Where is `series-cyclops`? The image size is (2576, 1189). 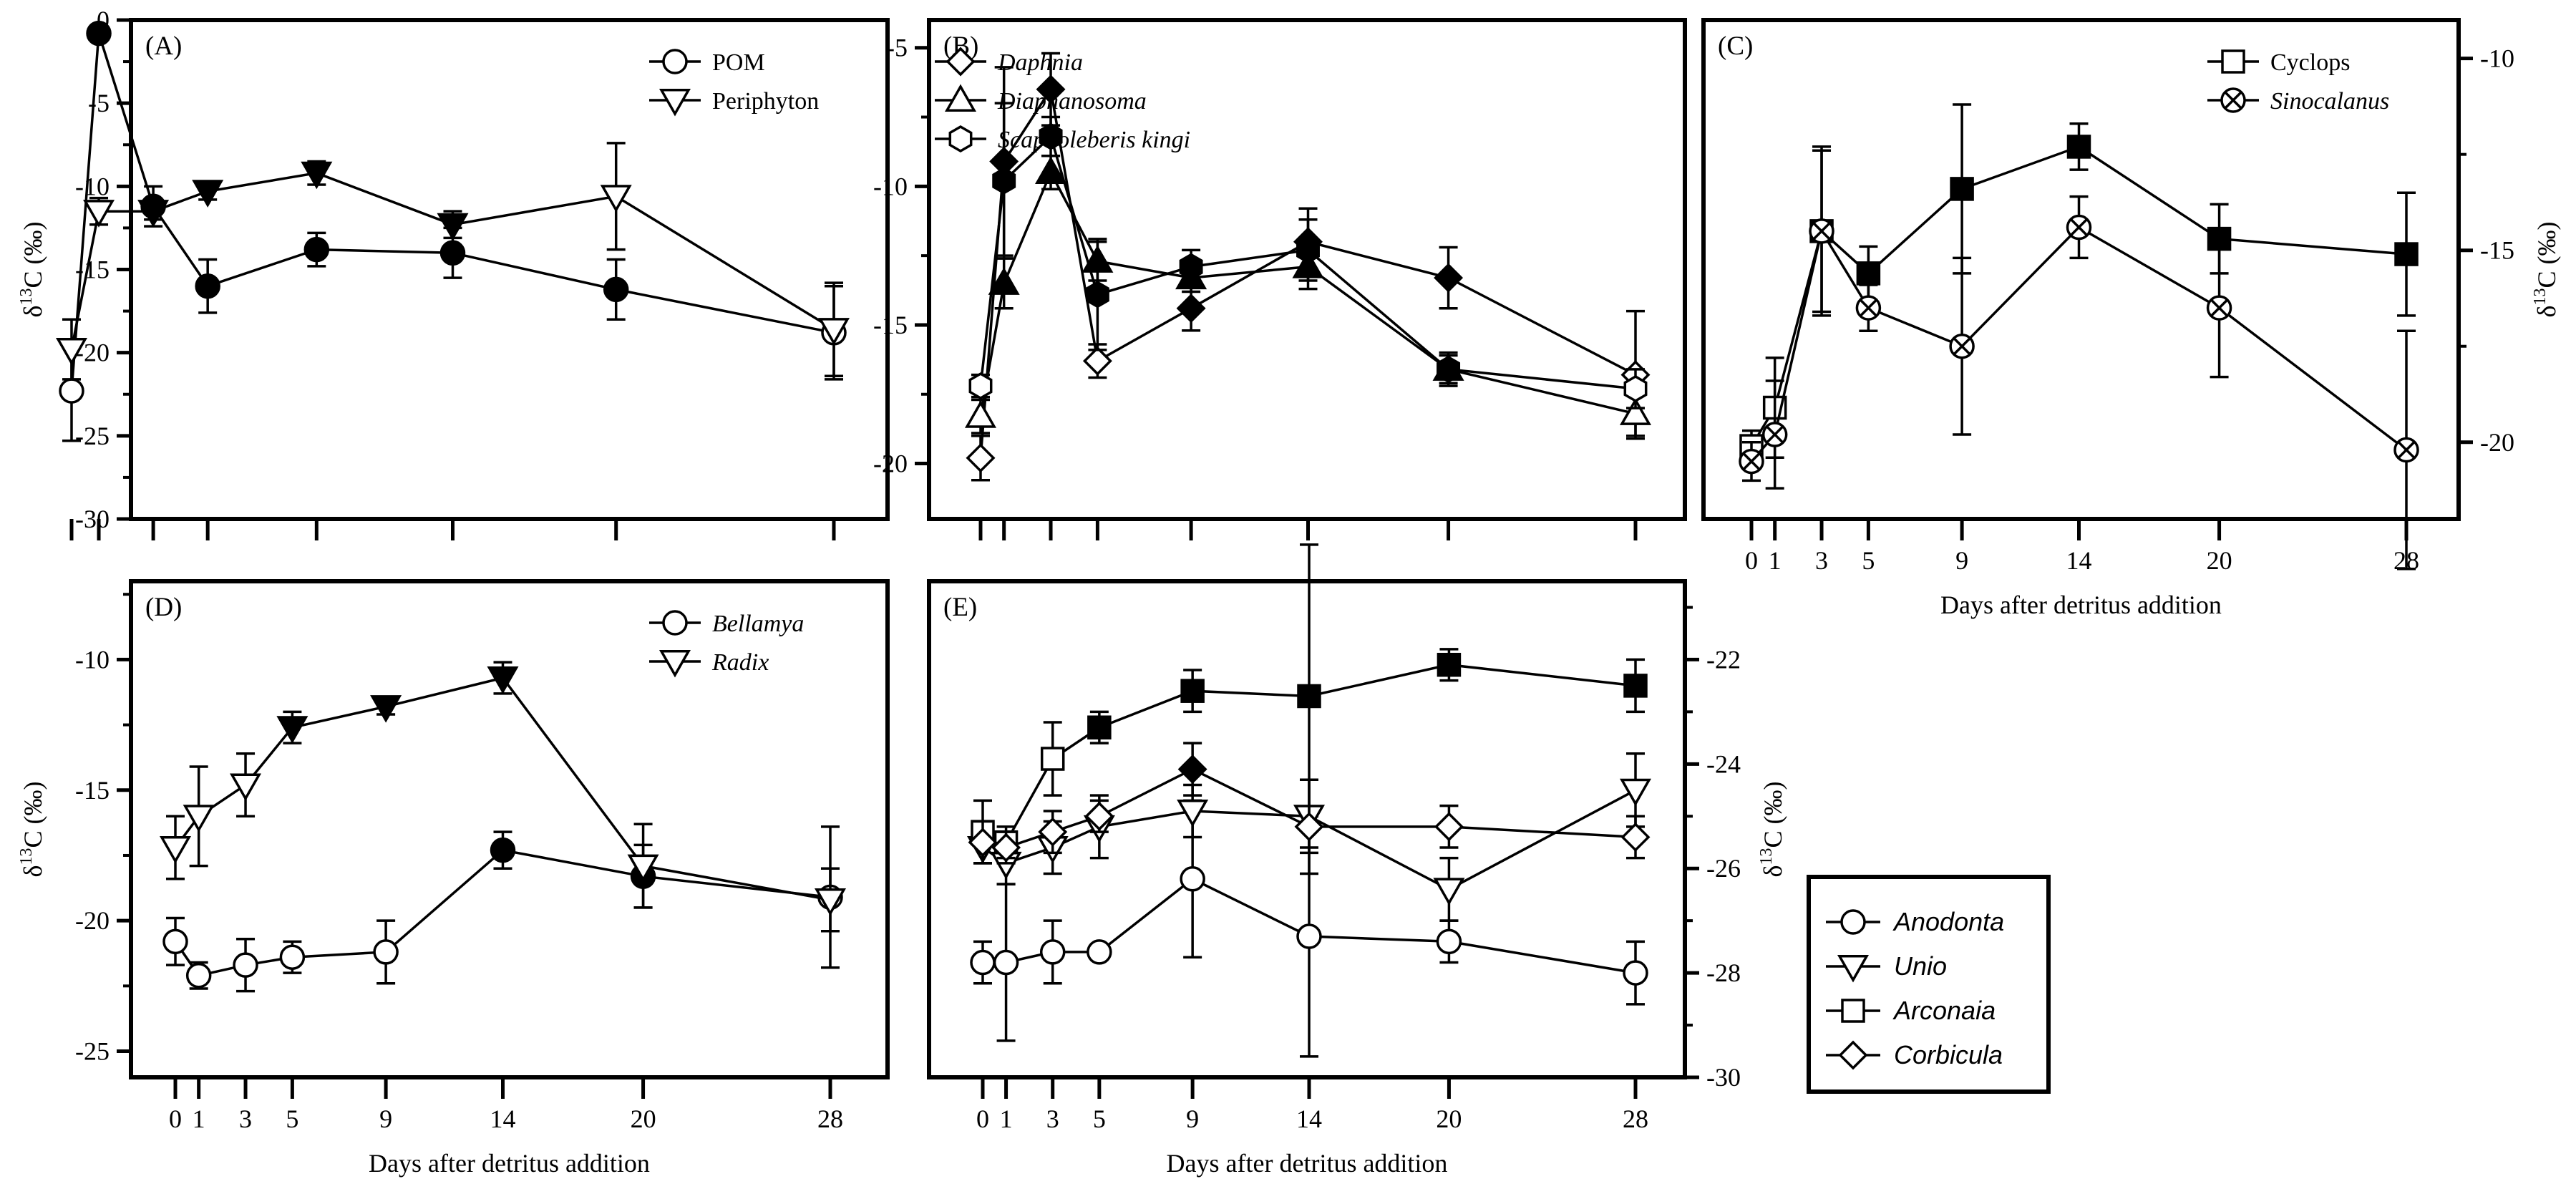
series-cyclops is located at coordinates (2079, 283).